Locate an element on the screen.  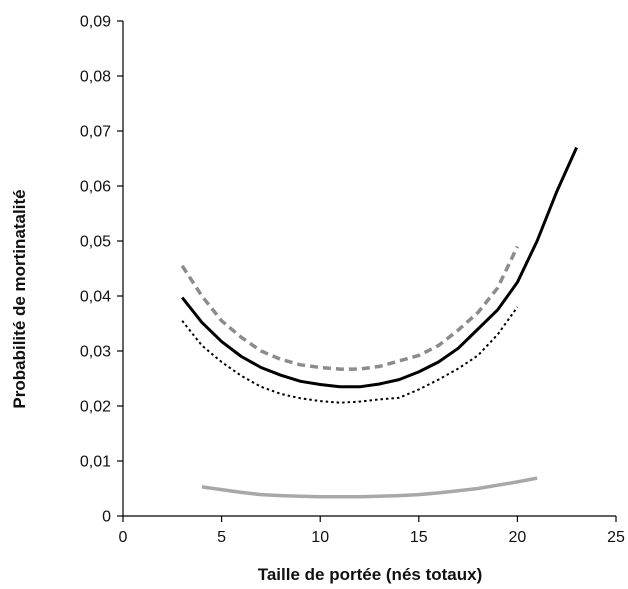
y-tick-label: 0,07 is located at coordinates (95, 132).